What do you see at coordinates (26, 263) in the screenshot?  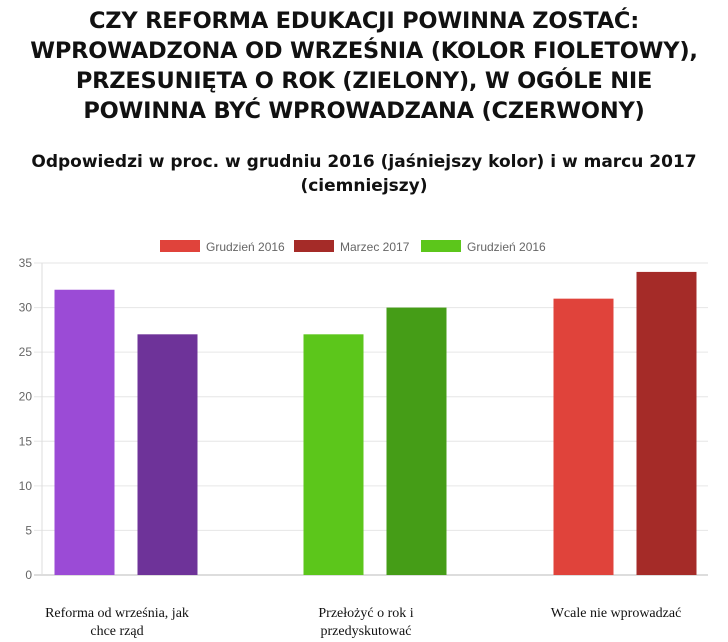 I see `y-tick-label: 35` at bounding box center [26, 263].